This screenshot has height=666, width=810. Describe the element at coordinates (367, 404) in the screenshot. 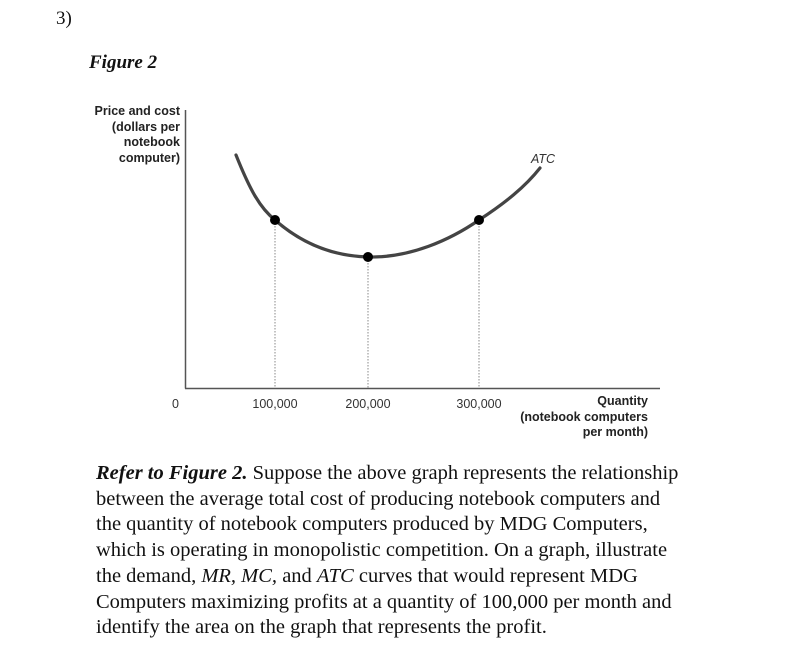

I see `x-tick-200000: 200,000` at that location.